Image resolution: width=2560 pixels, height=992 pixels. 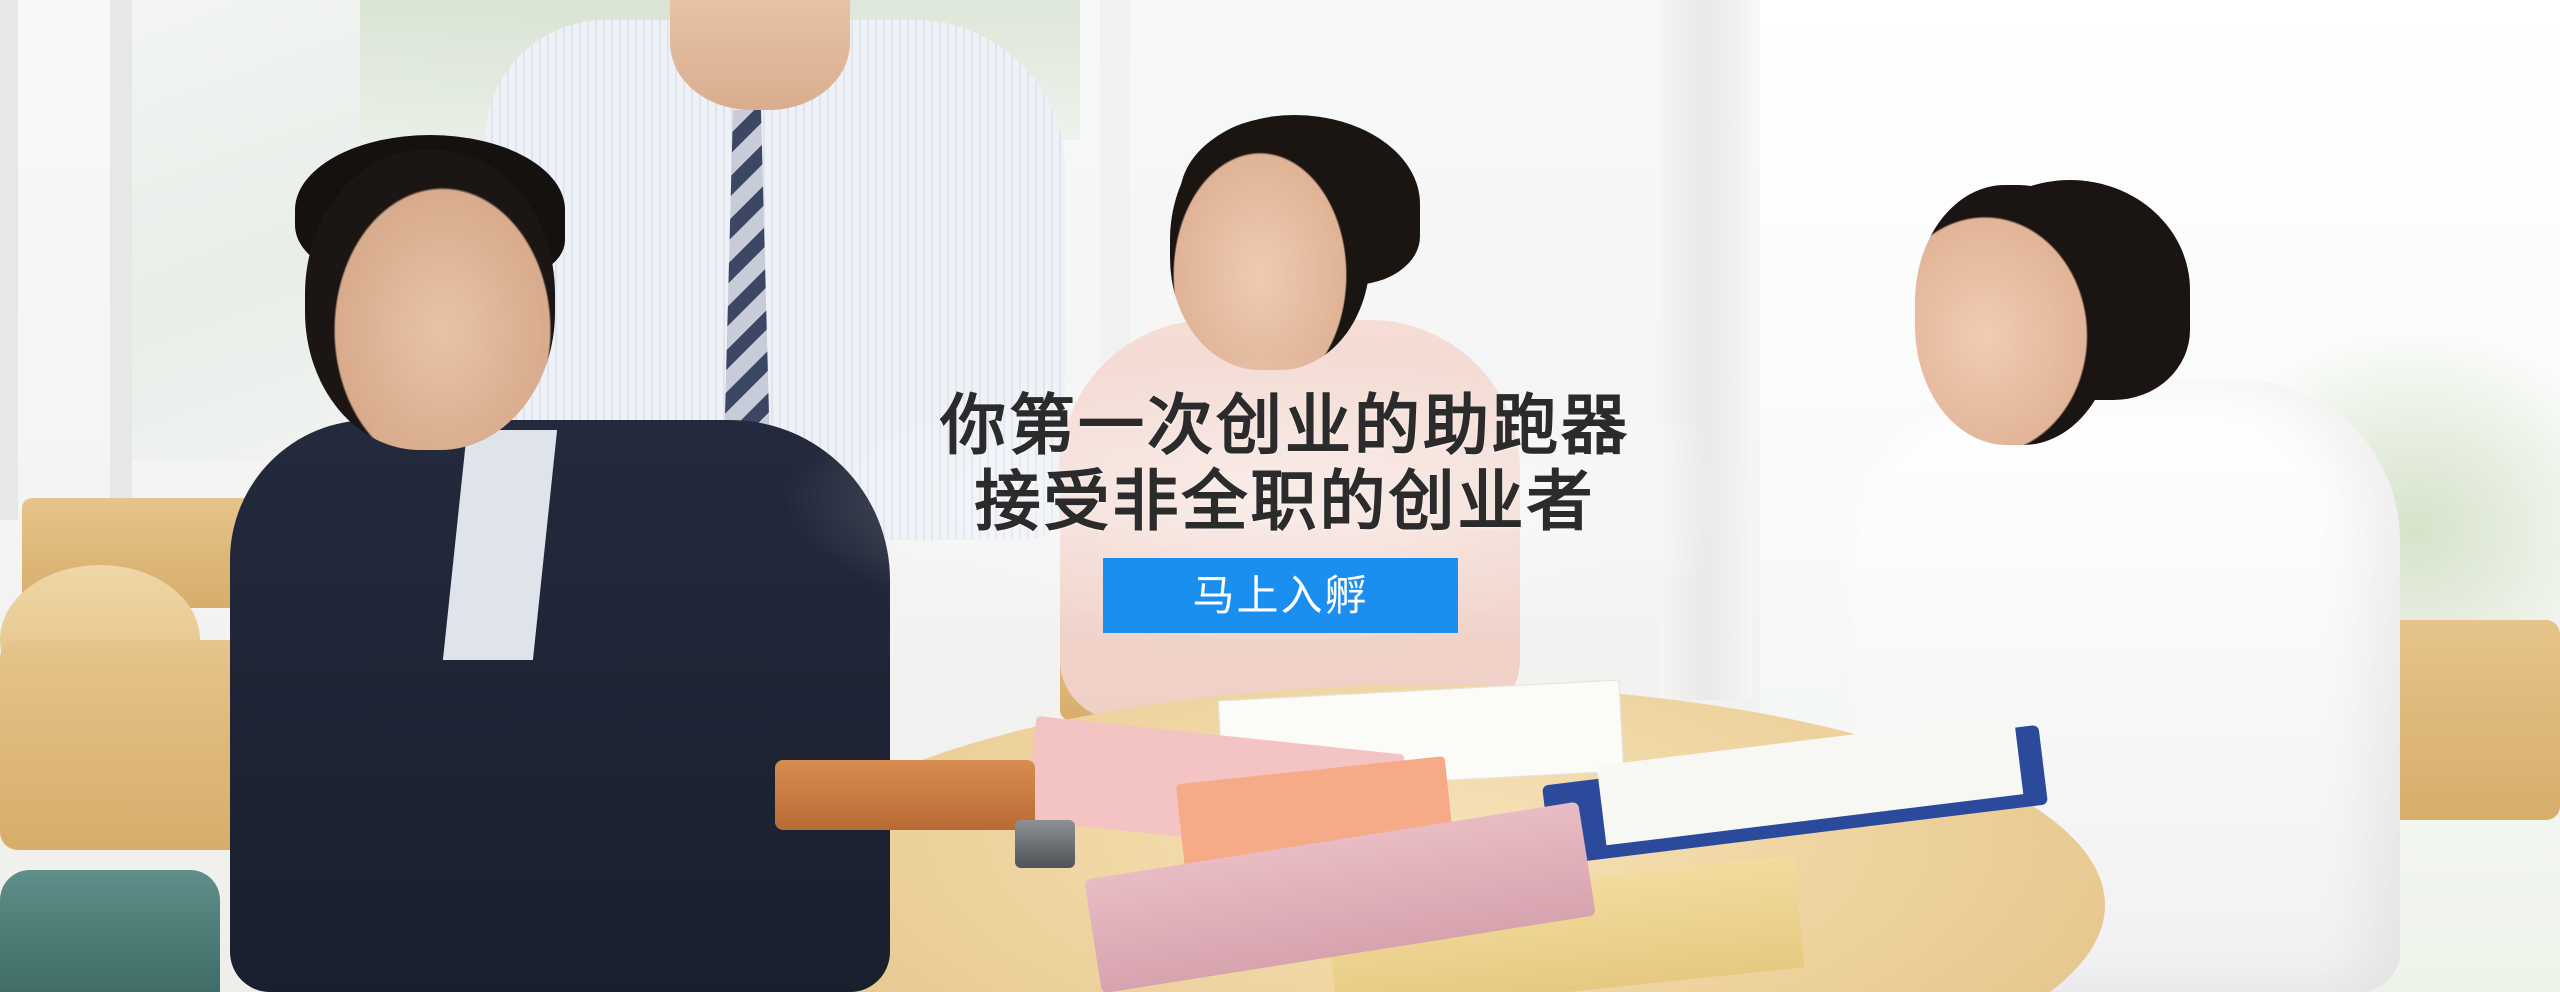 I want to click on hero-text: 你第一次创业的助跑器 接受非全职的创业者, so click(x=1285, y=464).